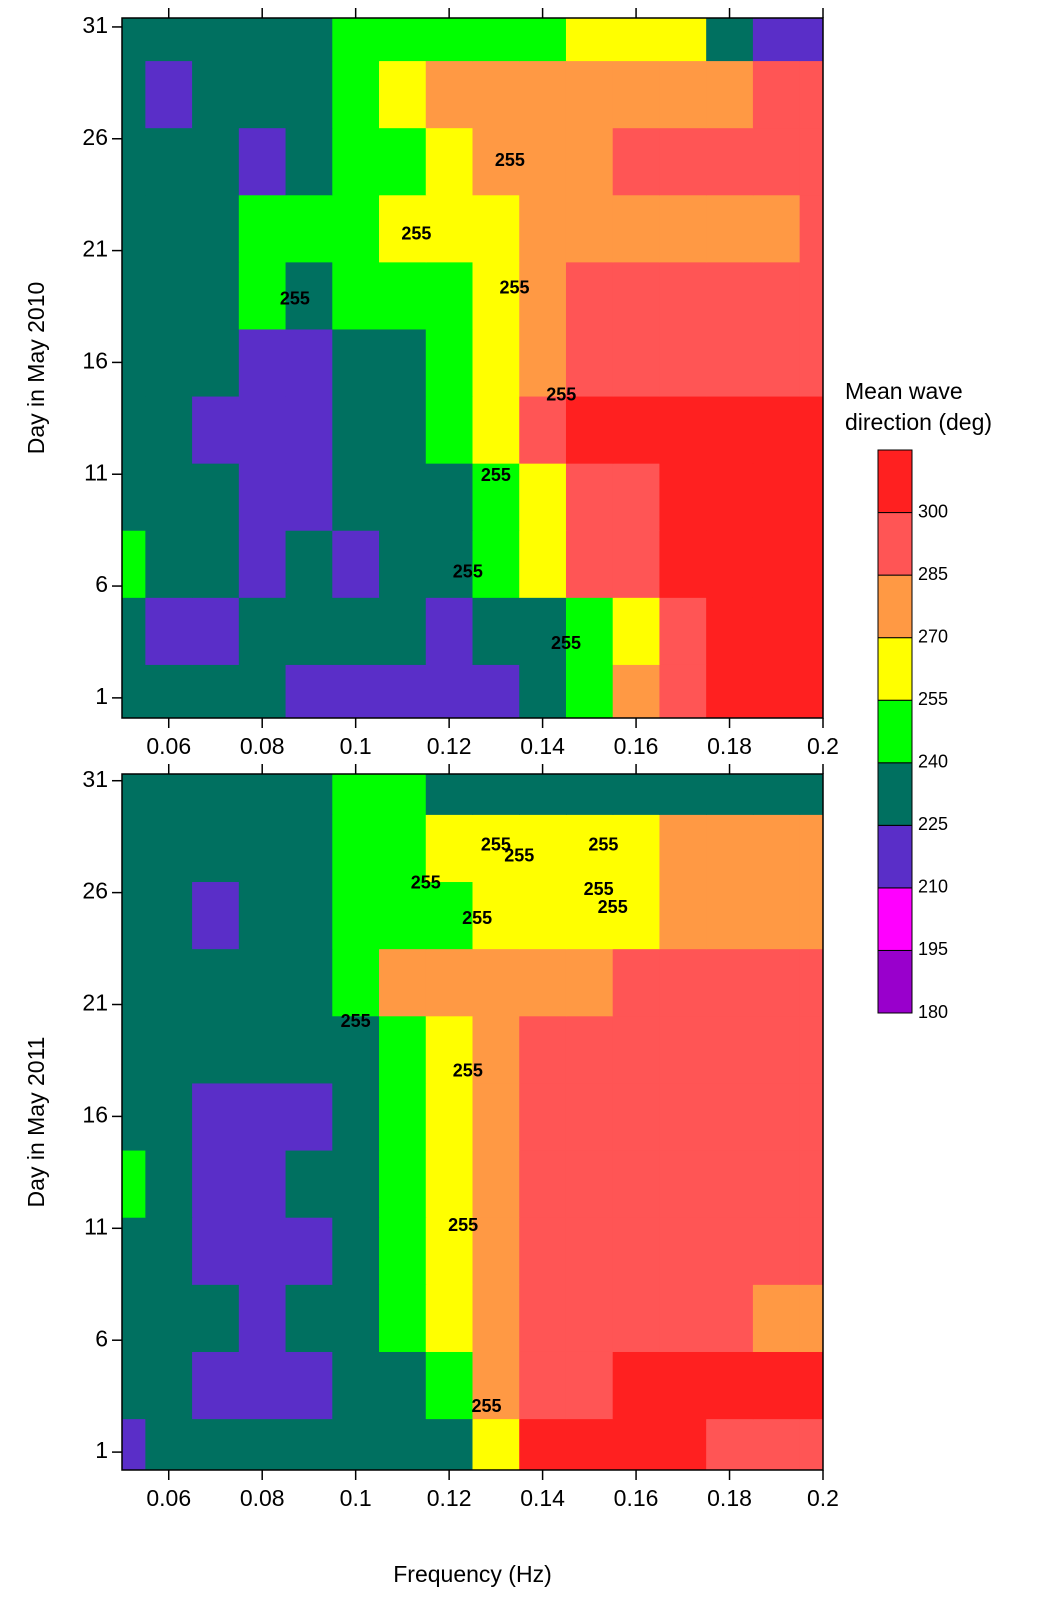 This screenshot has height=1609, width=1050. Describe the element at coordinates (96, 472) in the screenshot. I see `y-tick-label: 11` at that location.